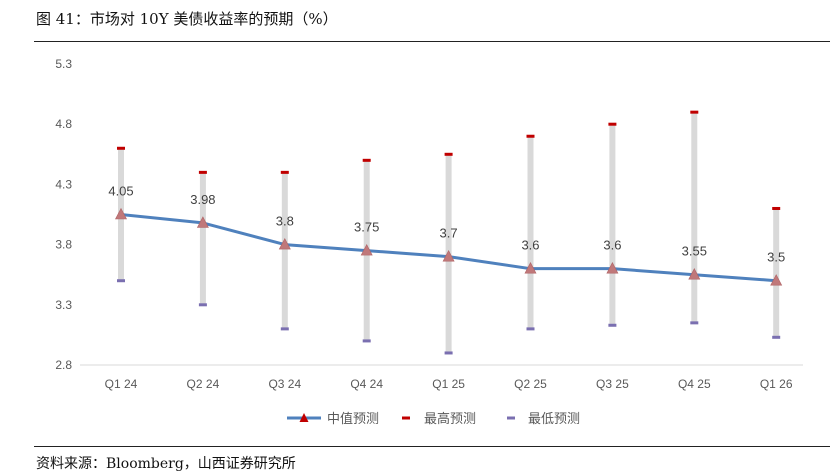 The width and height of the screenshot is (830, 473). I want to click on y-tick-label: 3.3, so click(63, 305).